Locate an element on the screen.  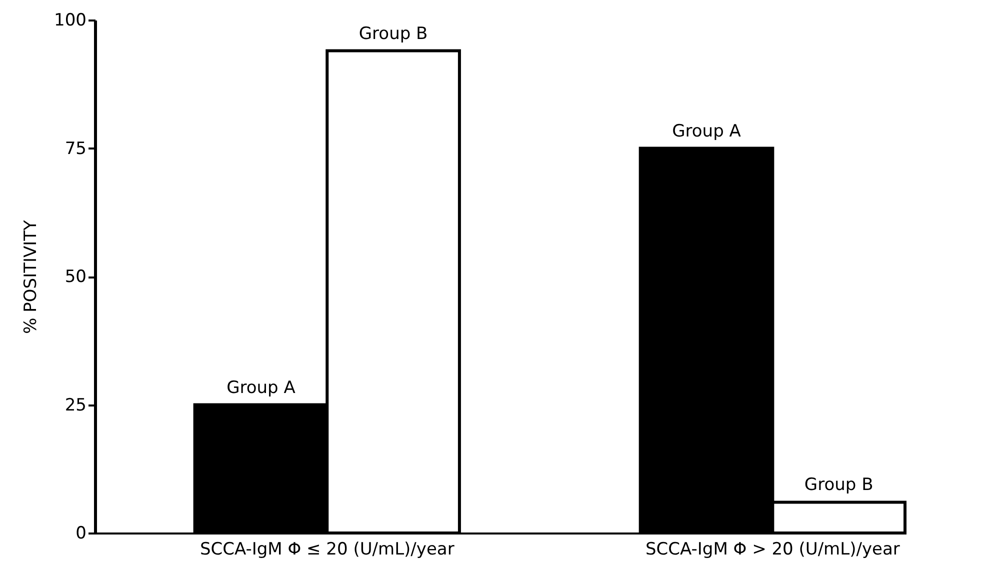
y-tick-label: 50 is located at coordinates (75, 277).